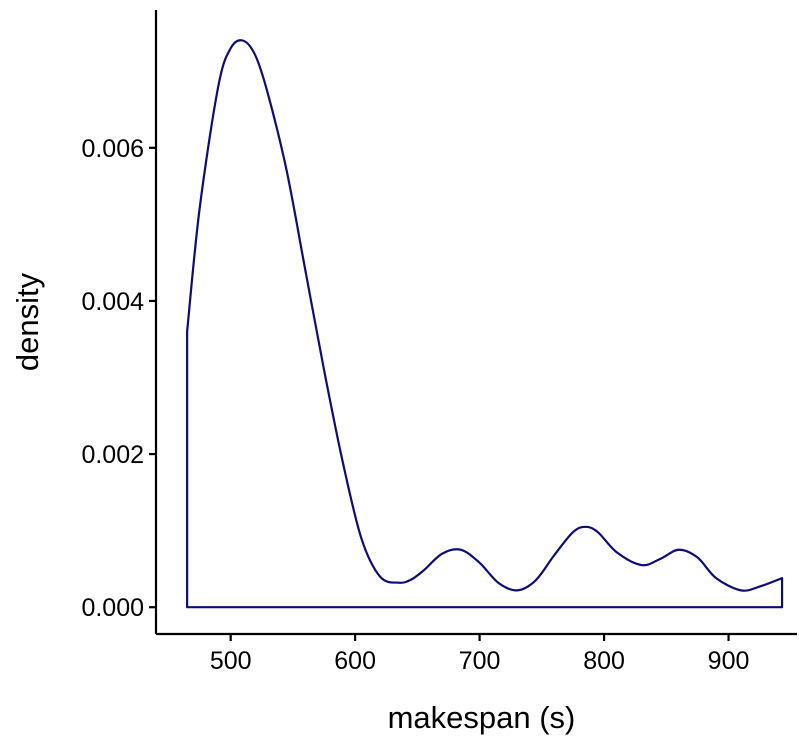 The width and height of the screenshot is (799, 737). What do you see at coordinates (112, 608) in the screenshot?
I see `y-tick-label: 0.000` at bounding box center [112, 608].